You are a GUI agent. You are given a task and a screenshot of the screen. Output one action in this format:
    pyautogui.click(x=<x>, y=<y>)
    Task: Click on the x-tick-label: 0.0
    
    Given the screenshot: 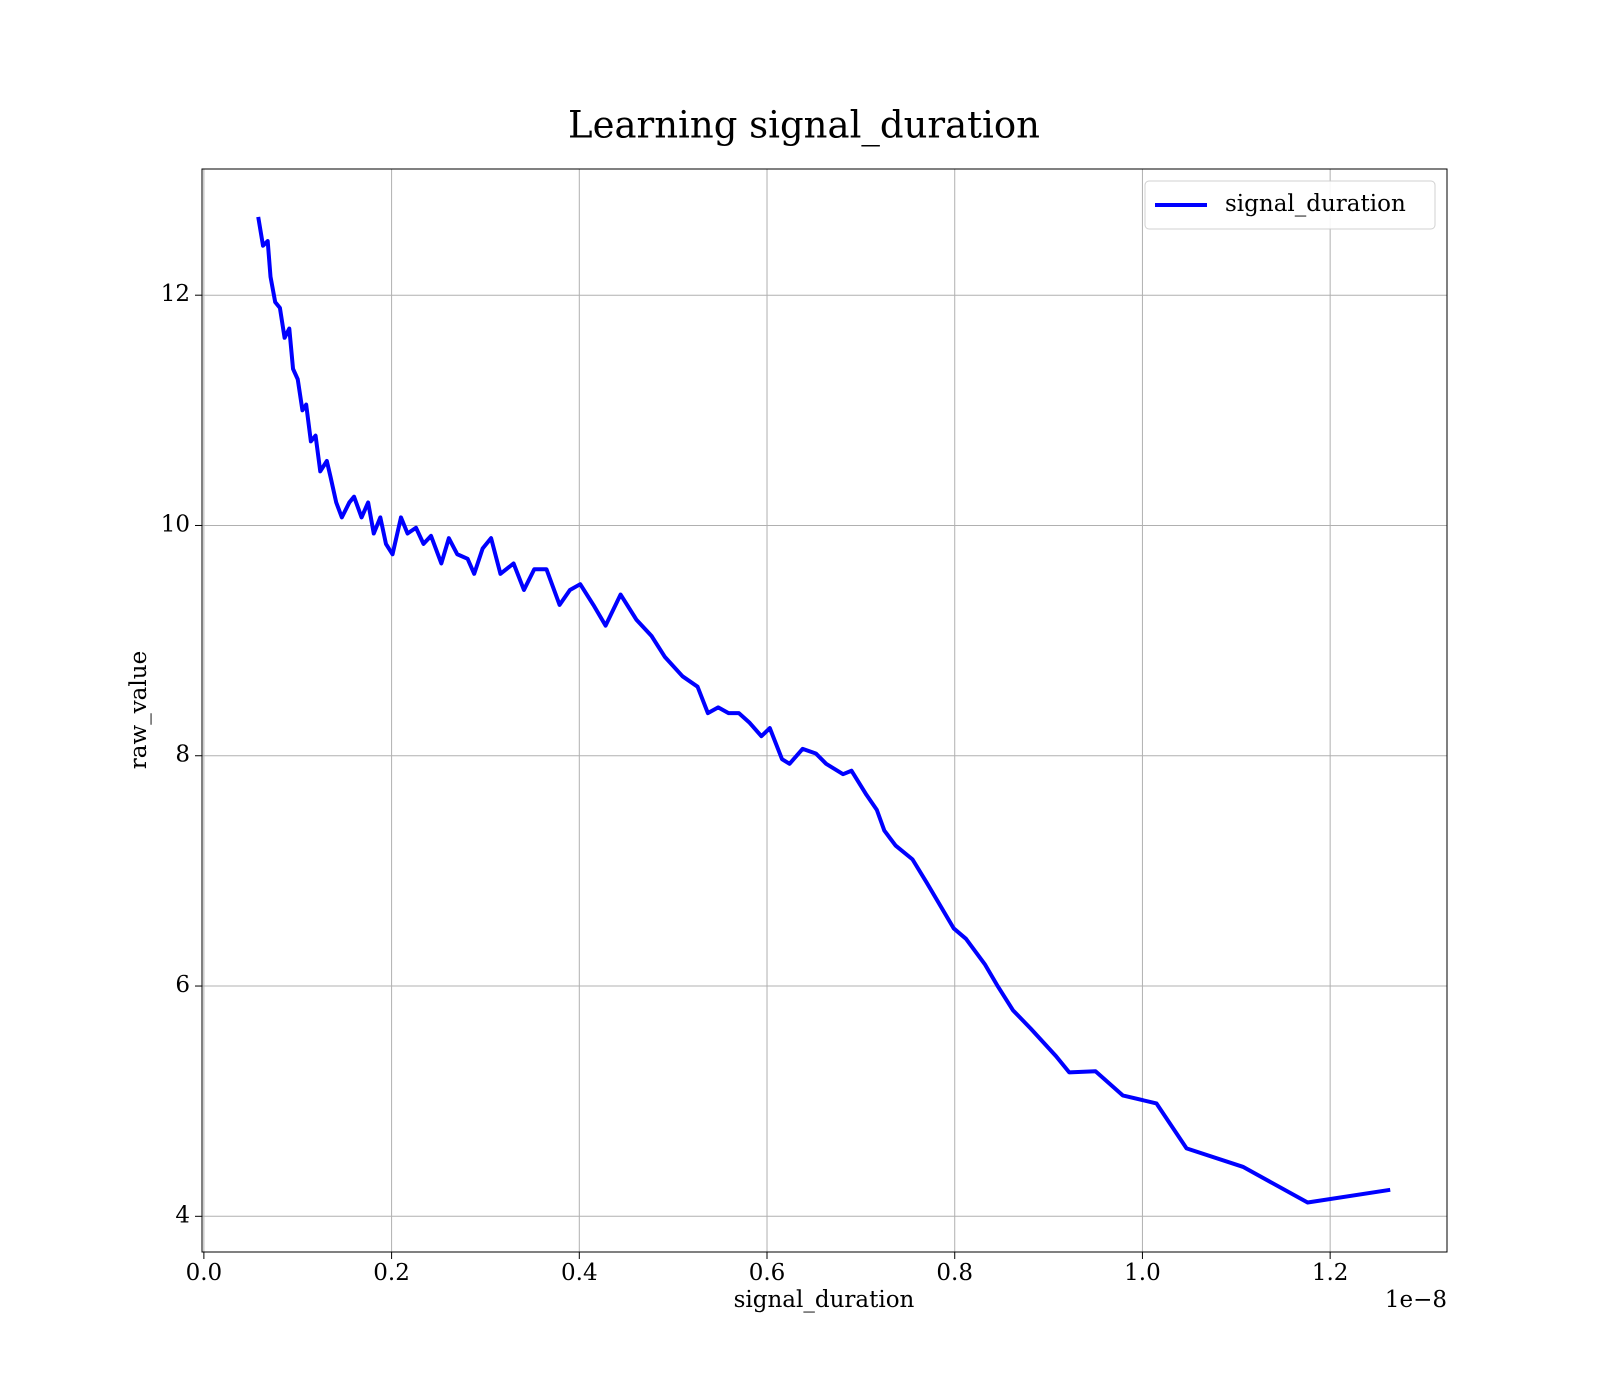 What is the action you would take?
    pyautogui.click(x=204, y=1273)
    